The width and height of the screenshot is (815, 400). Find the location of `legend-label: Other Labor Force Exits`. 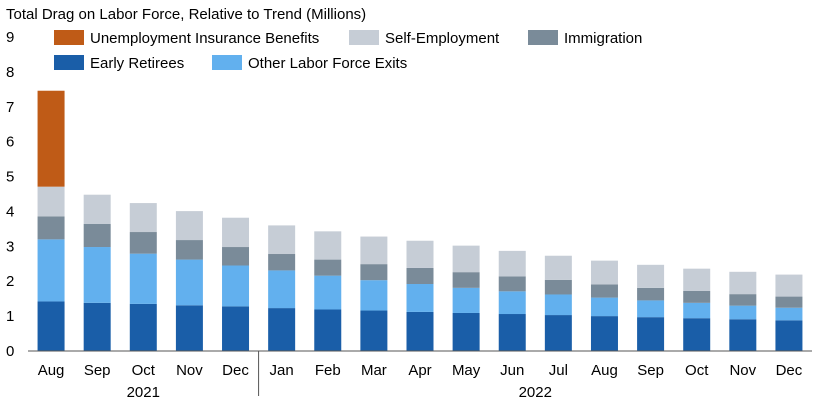

legend-label: Other Labor Force Exits is located at coordinates (327, 63).